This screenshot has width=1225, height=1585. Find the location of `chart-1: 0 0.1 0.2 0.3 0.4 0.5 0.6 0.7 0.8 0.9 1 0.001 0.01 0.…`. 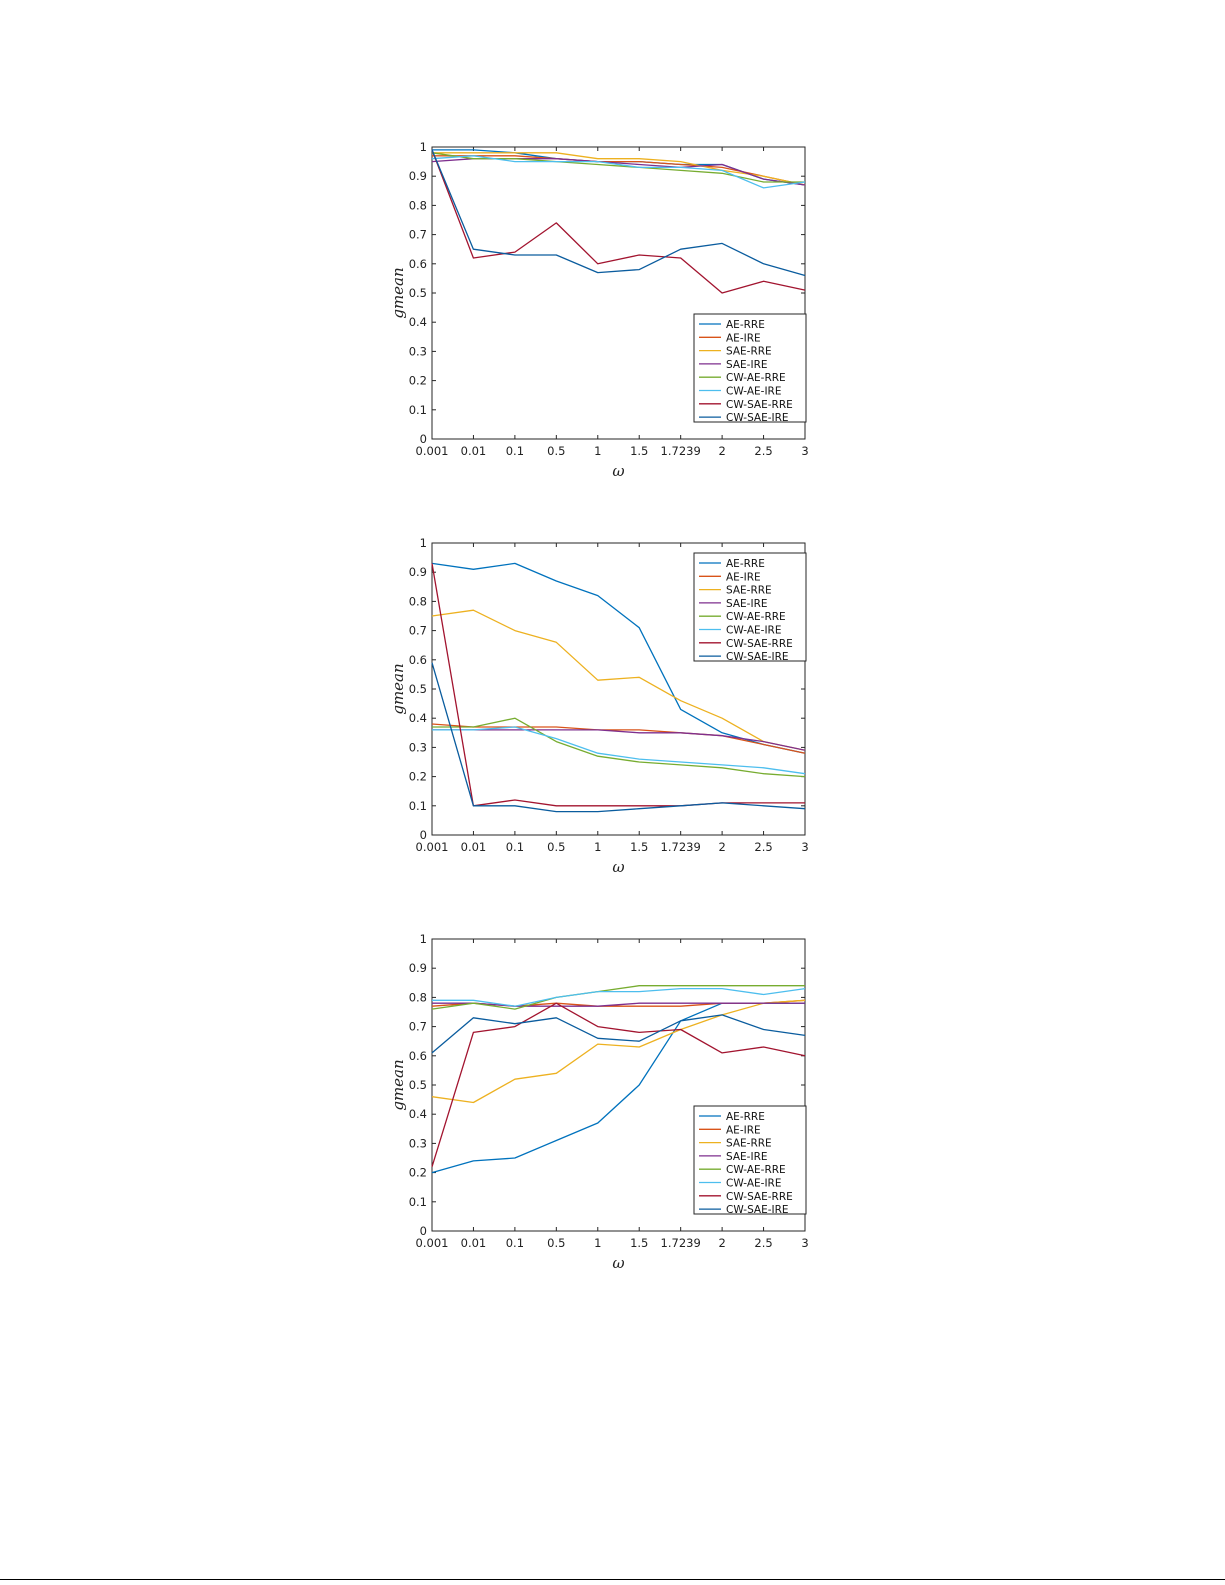

chart-1: 0 0.1 0.2 0.3 0.4 0.5 0.6 0.7 0.8 0.9 1 0.001 0.01 0.… is located at coordinates (599, 310).